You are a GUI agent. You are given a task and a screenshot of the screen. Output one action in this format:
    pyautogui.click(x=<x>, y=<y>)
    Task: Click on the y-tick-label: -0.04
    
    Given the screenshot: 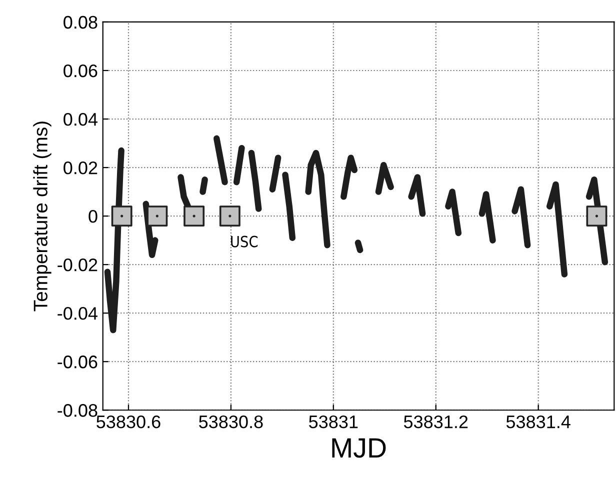 What is the action you would take?
    pyautogui.click(x=78, y=313)
    